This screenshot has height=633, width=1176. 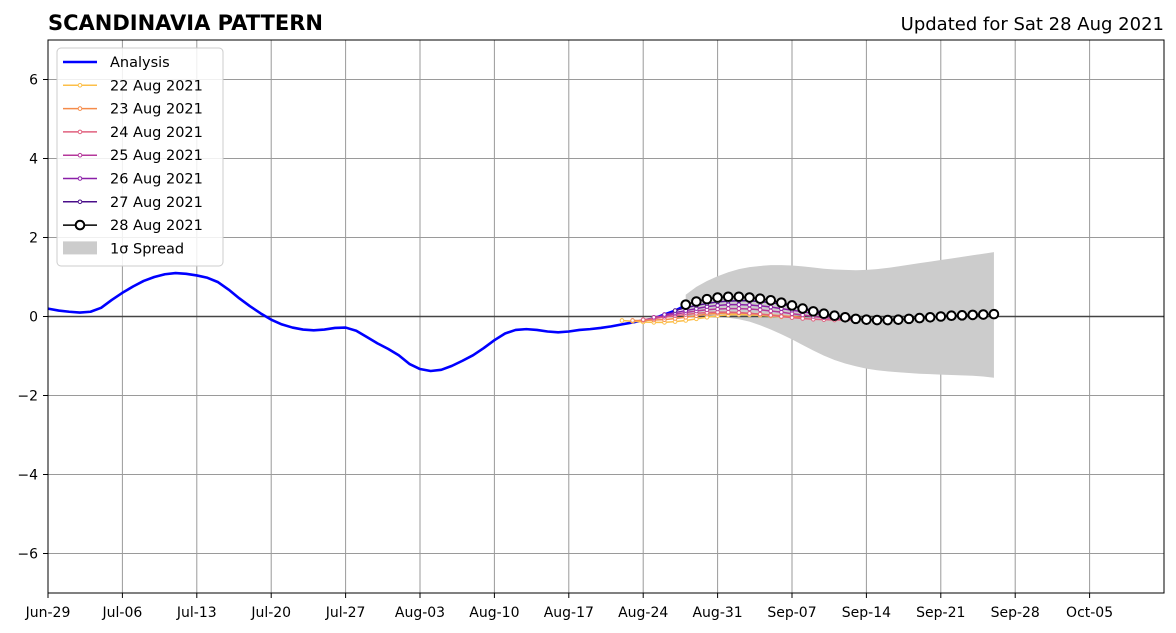 What do you see at coordinates (27, 555) in the screenshot?
I see `y-tick-label-0: −6` at bounding box center [27, 555].